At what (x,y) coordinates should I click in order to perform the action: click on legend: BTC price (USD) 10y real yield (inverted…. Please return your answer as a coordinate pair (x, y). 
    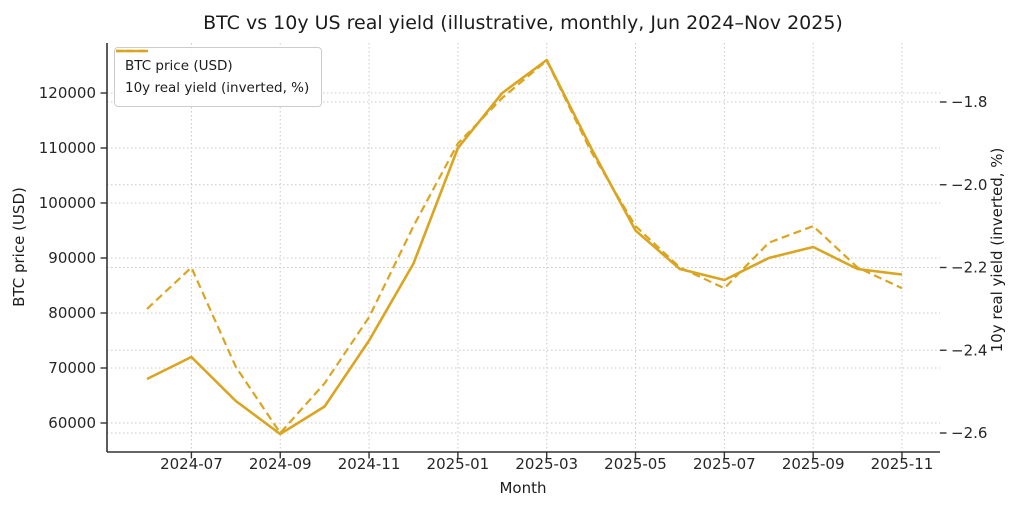
    Looking at the image, I should click on (218, 77).